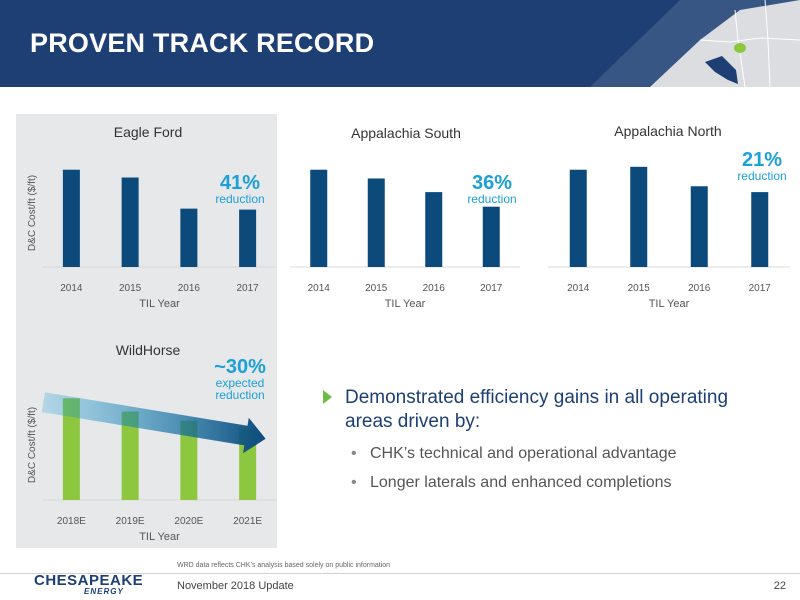  Describe the element at coordinates (721, 70) in the screenshot. I see `eagle-ford-region` at that location.